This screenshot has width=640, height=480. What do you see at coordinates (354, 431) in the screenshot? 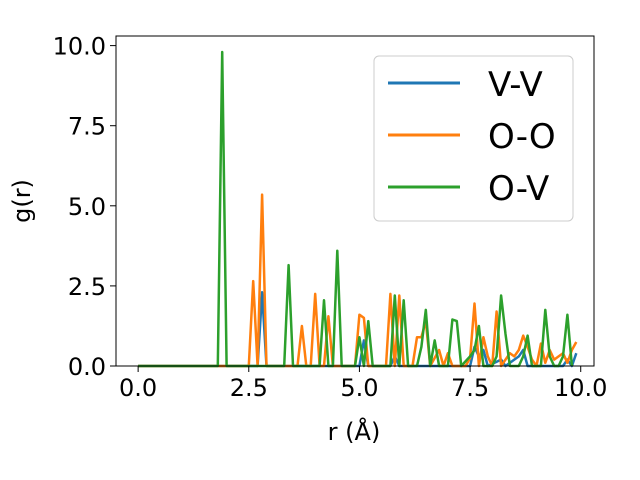
I see `x-axis-label: r (Å)` at bounding box center [354, 431].